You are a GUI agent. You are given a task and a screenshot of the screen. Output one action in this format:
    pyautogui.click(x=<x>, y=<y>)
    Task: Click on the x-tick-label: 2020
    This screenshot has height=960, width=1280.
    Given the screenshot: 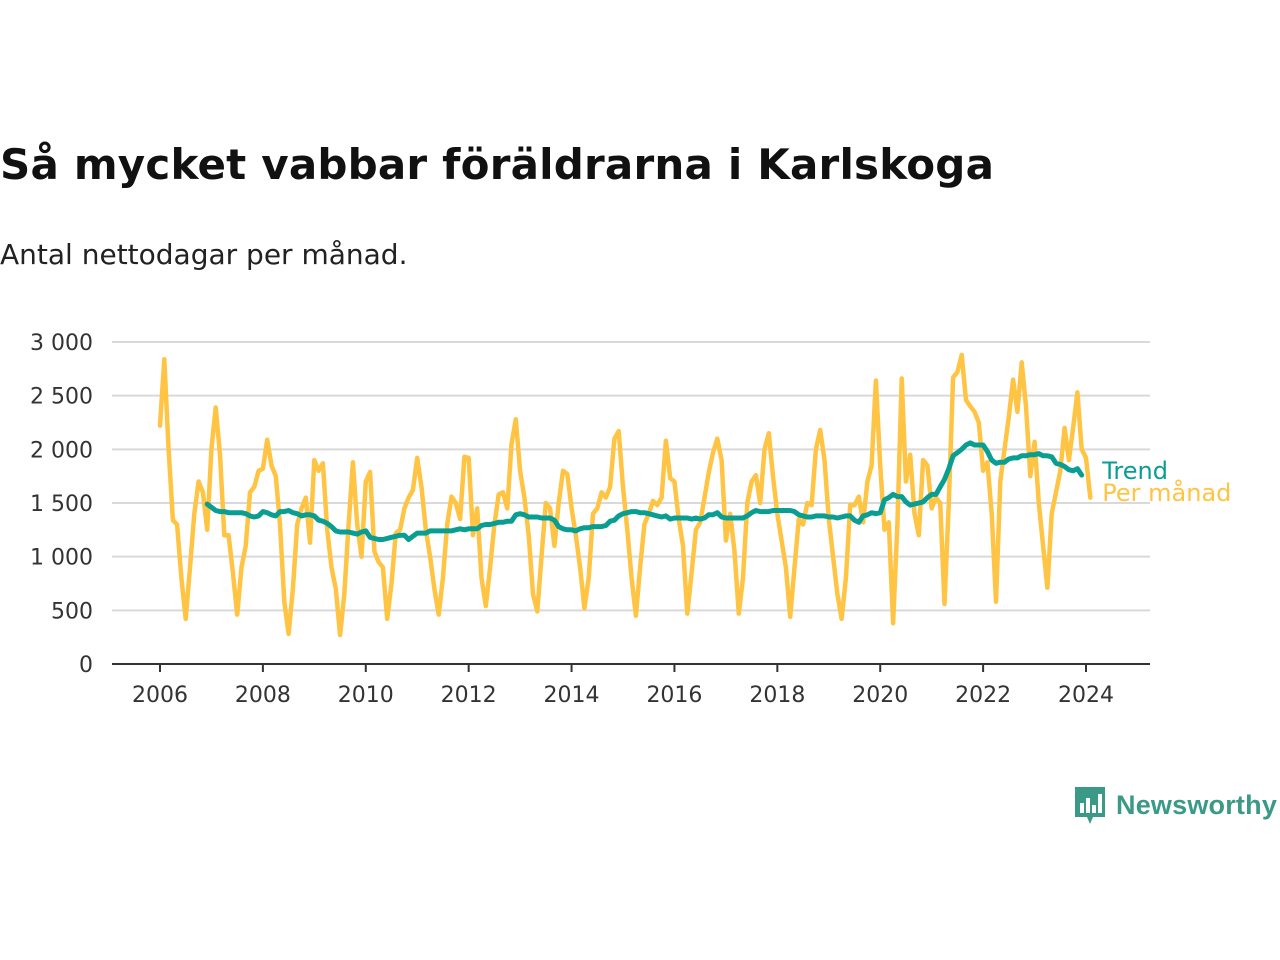 What is the action you would take?
    pyautogui.click(x=880, y=695)
    